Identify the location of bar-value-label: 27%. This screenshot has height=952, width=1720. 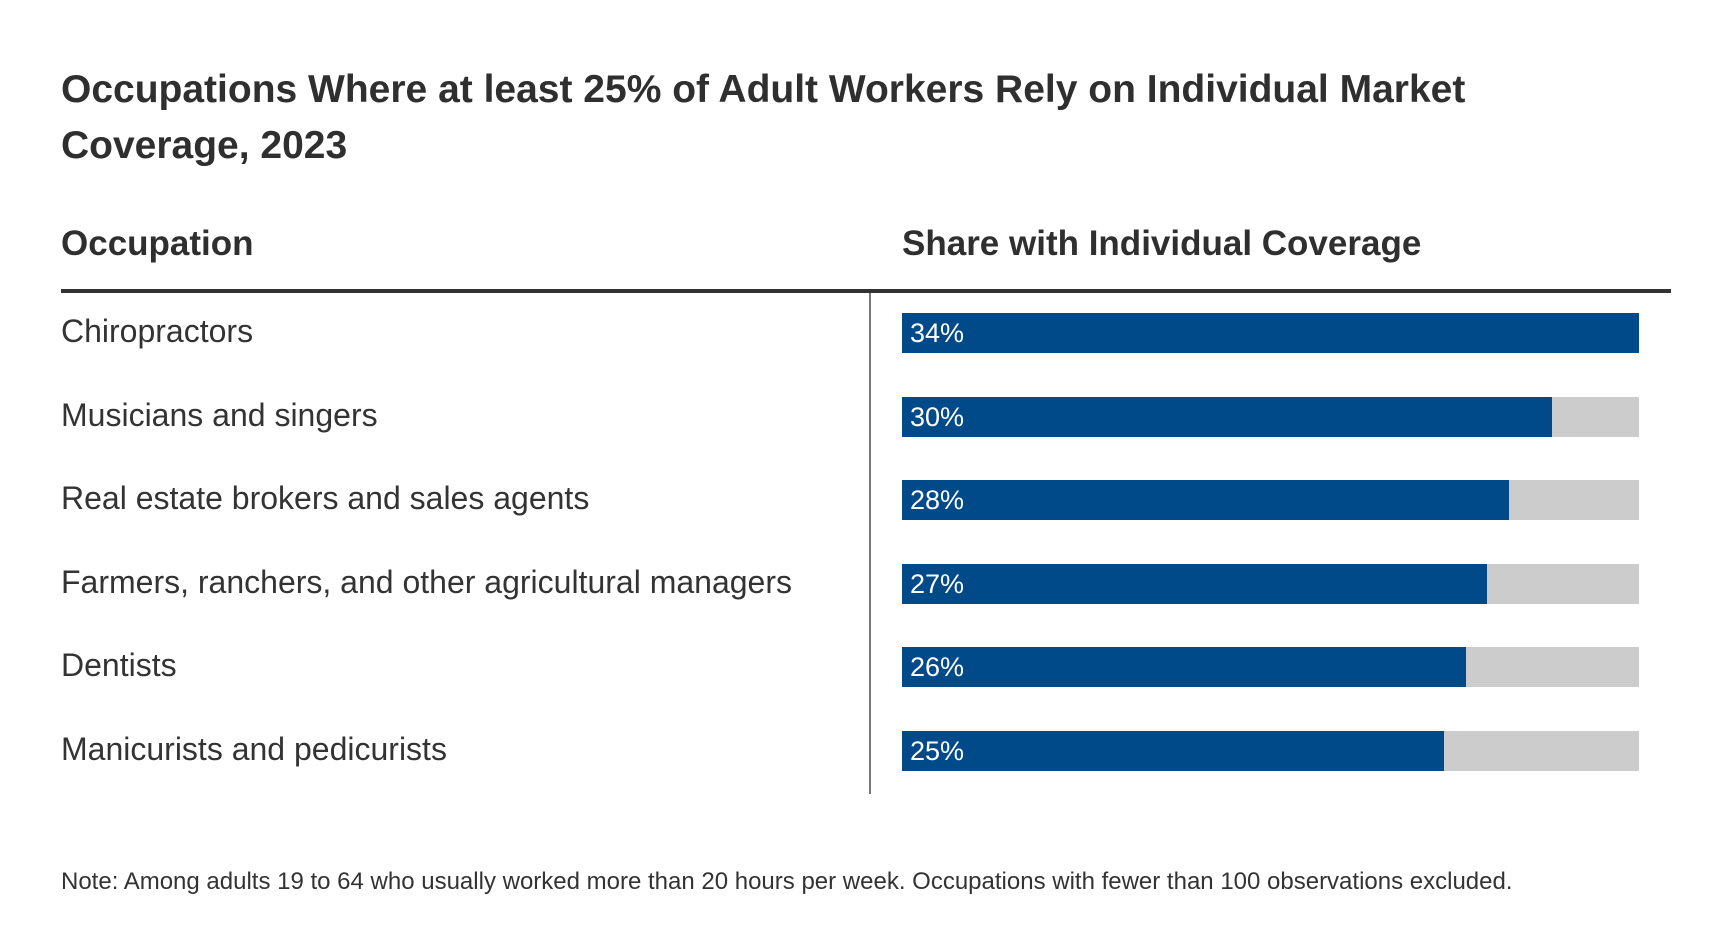
(937, 584).